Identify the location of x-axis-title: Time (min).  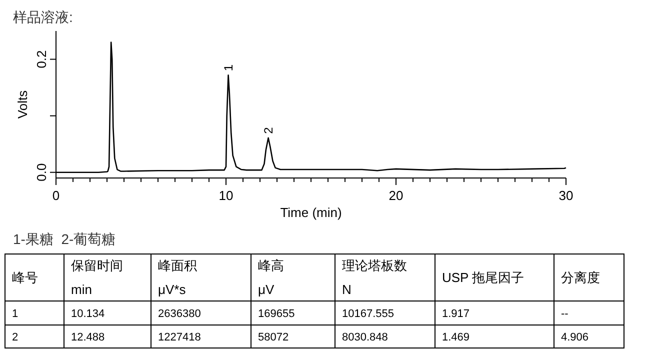
(311, 212).